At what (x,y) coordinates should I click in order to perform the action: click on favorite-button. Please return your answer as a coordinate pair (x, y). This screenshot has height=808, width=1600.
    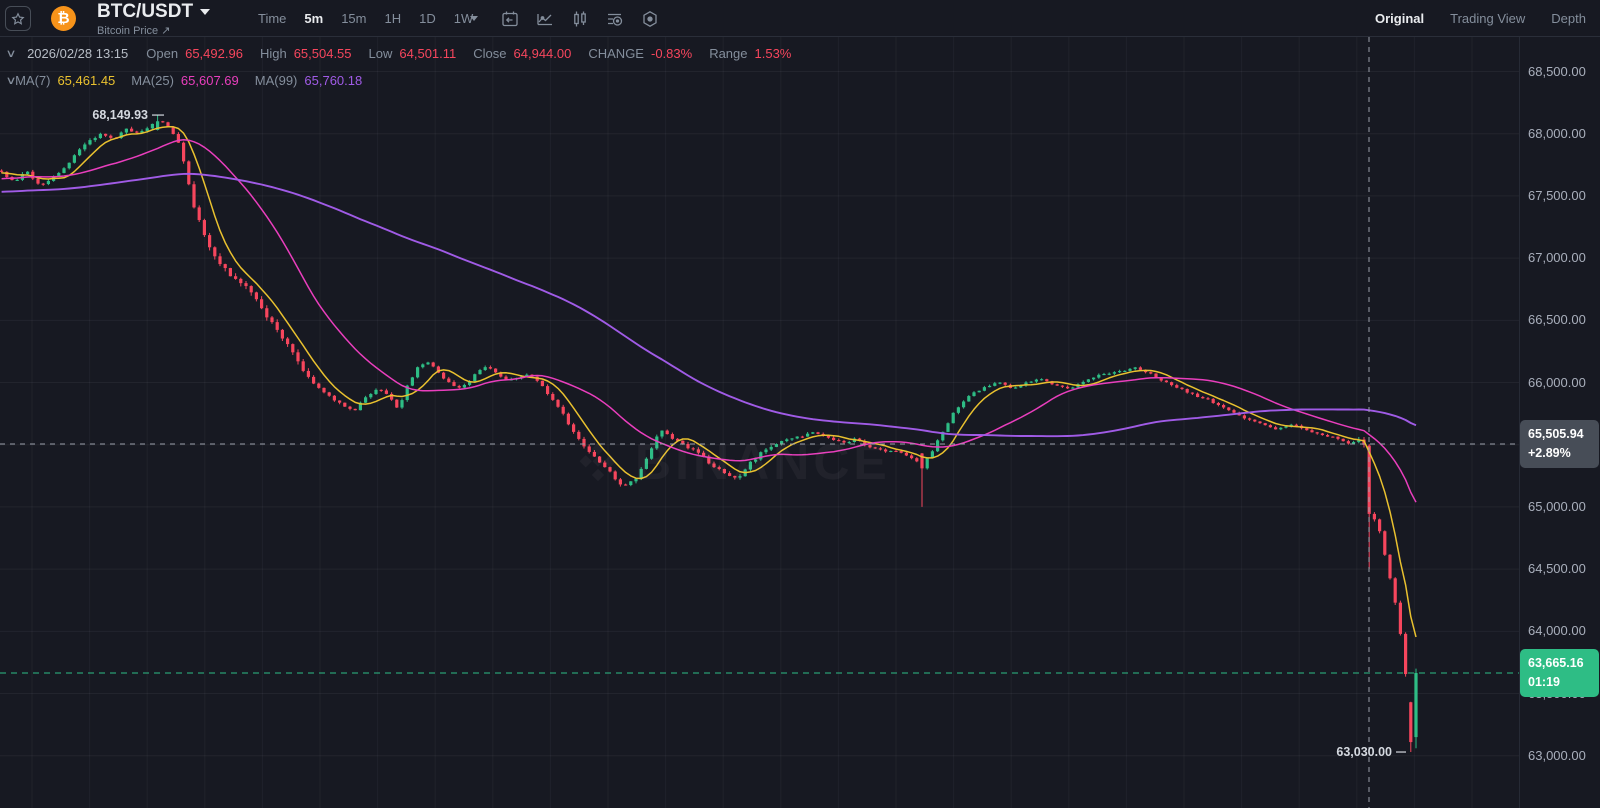
    Looking at the image, I should click on (18, 18).